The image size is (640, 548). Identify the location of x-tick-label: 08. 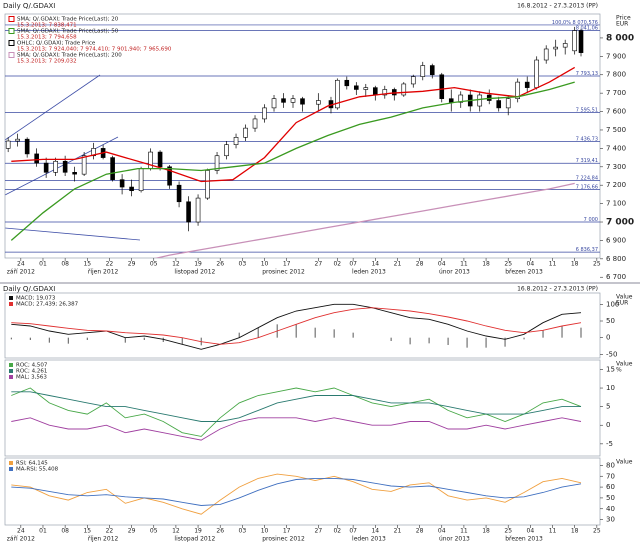
(65, 264).